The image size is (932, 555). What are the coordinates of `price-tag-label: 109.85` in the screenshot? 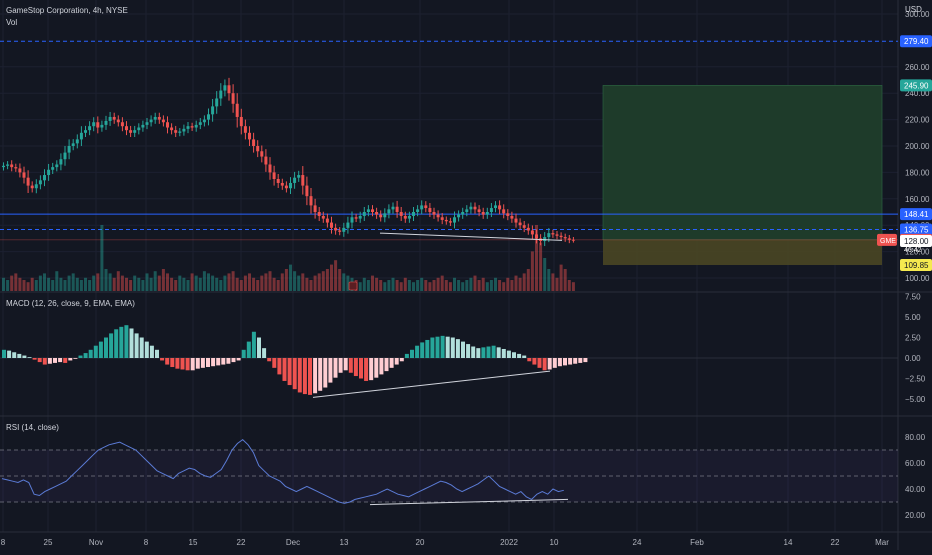 It's located at (916, 265).